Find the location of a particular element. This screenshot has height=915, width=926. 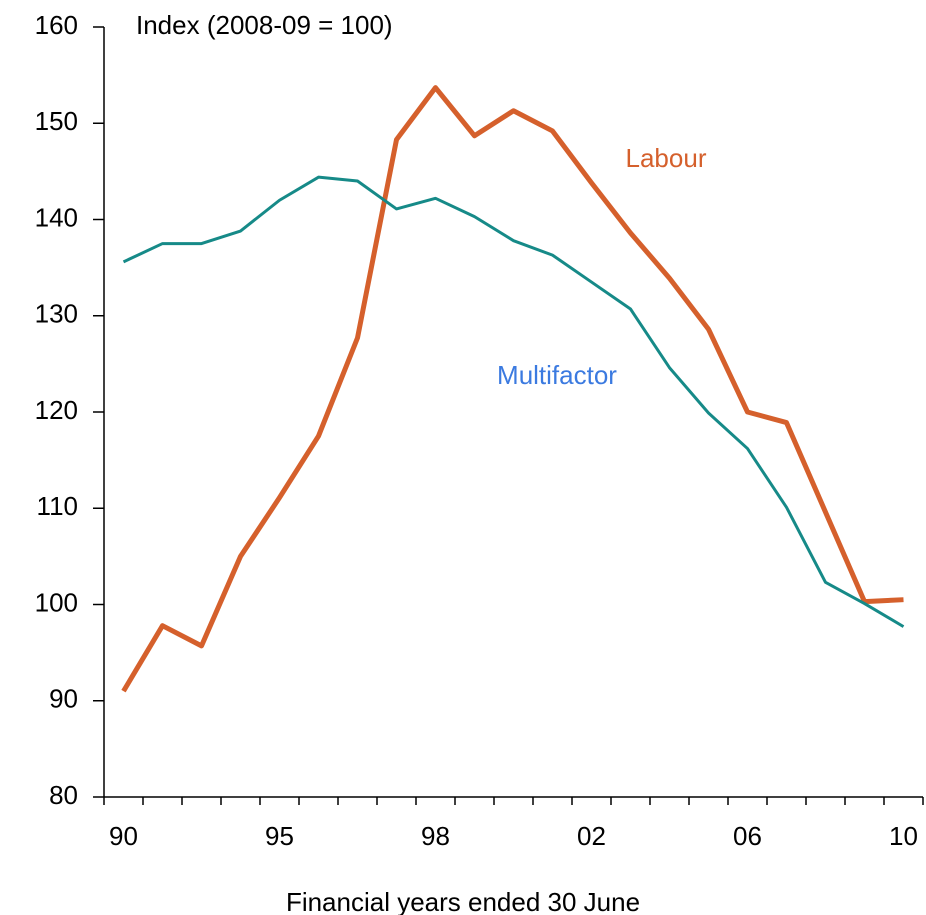

y-tick-label: 110 is located at coordinates (57, 506).